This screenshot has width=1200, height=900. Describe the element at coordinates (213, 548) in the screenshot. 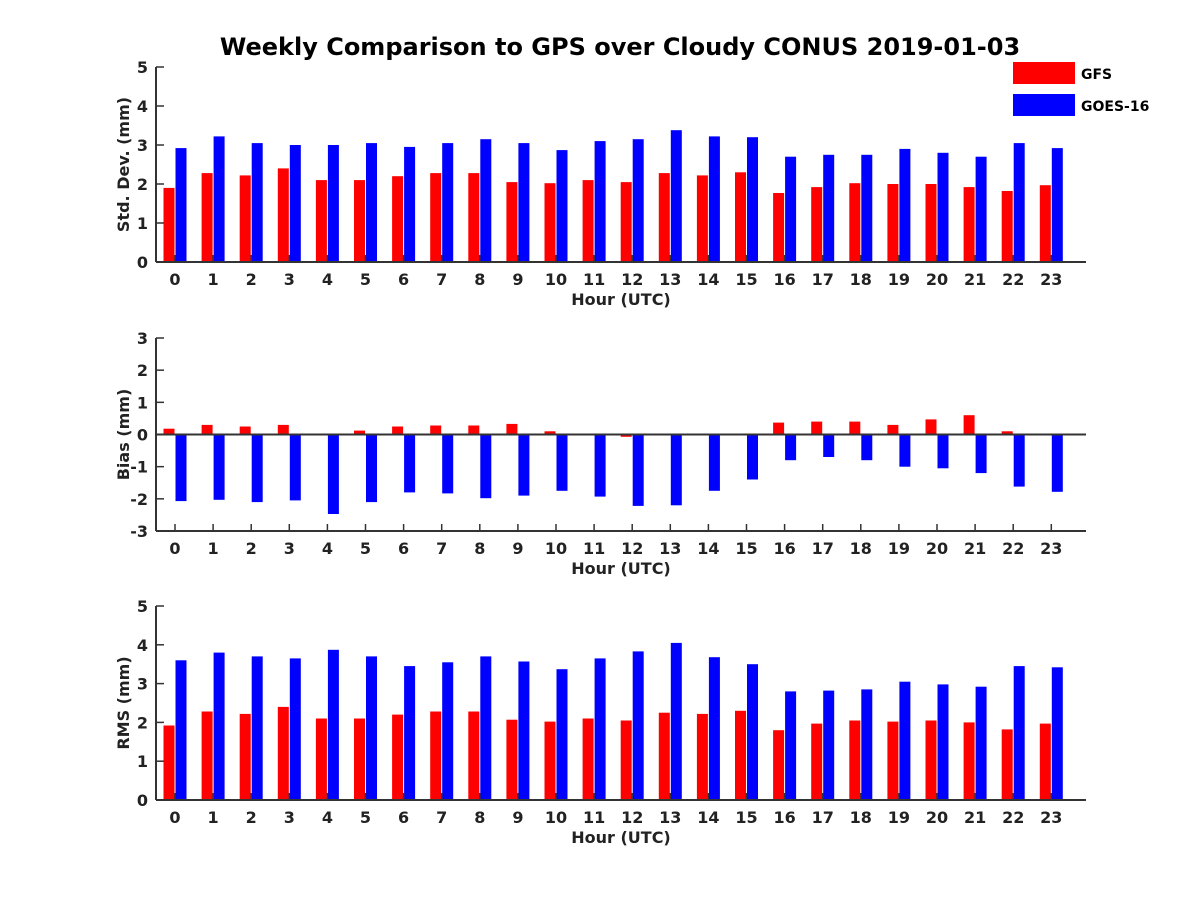

I see `bias-xtick-label: 1` at that location.